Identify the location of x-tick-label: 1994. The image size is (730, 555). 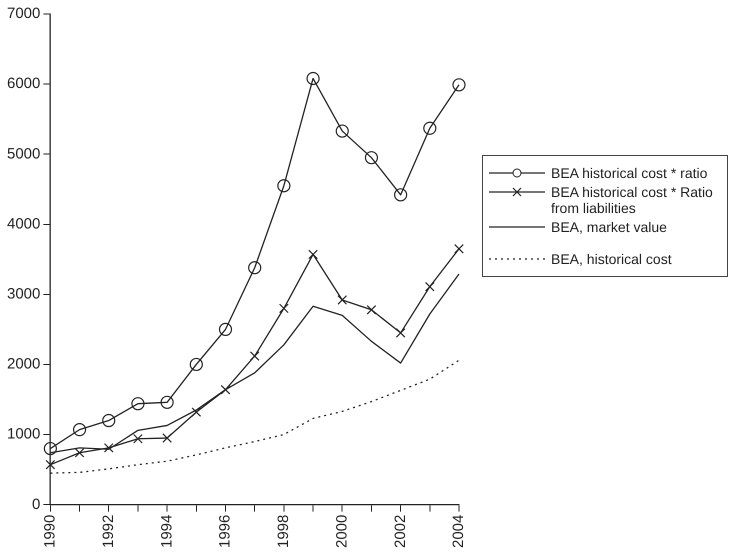
(167, 531).